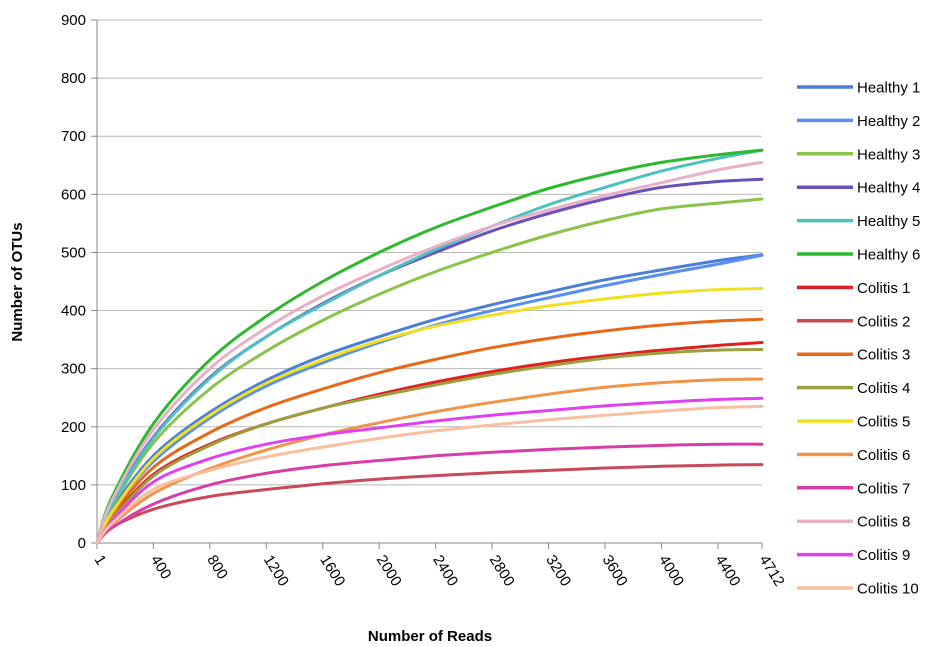  I want to click on legend-label-colitis-4: Colitis 4, so click(883, 388).